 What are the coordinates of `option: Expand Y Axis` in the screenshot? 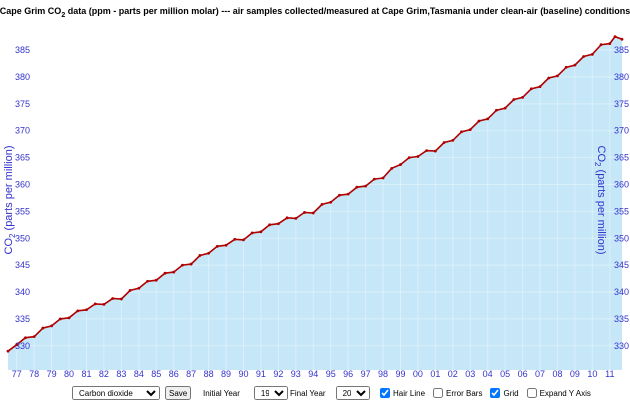 It's located at (558, 393).